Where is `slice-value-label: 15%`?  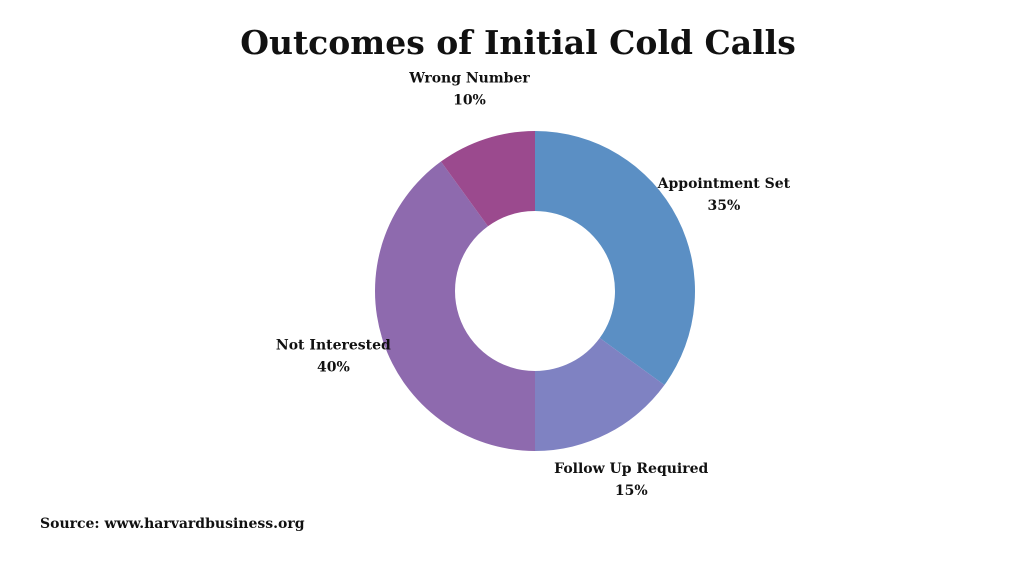 slice-value-label: 15% is located at coordinates (631, 491).